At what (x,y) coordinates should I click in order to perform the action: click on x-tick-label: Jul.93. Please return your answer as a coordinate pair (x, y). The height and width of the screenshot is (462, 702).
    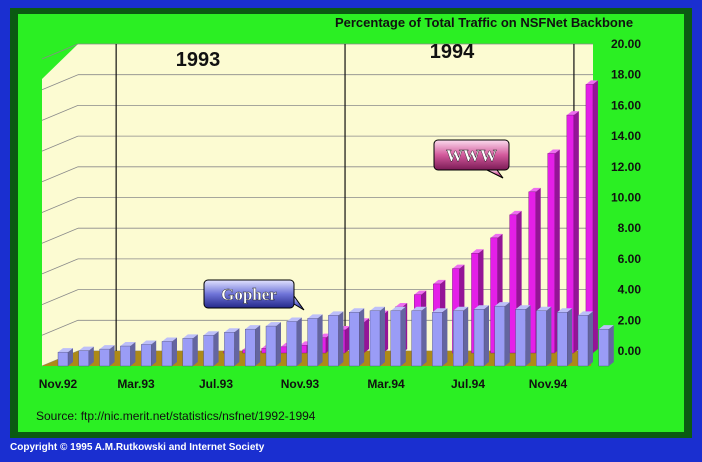
    Looking at the image, I should click on (216, 384).